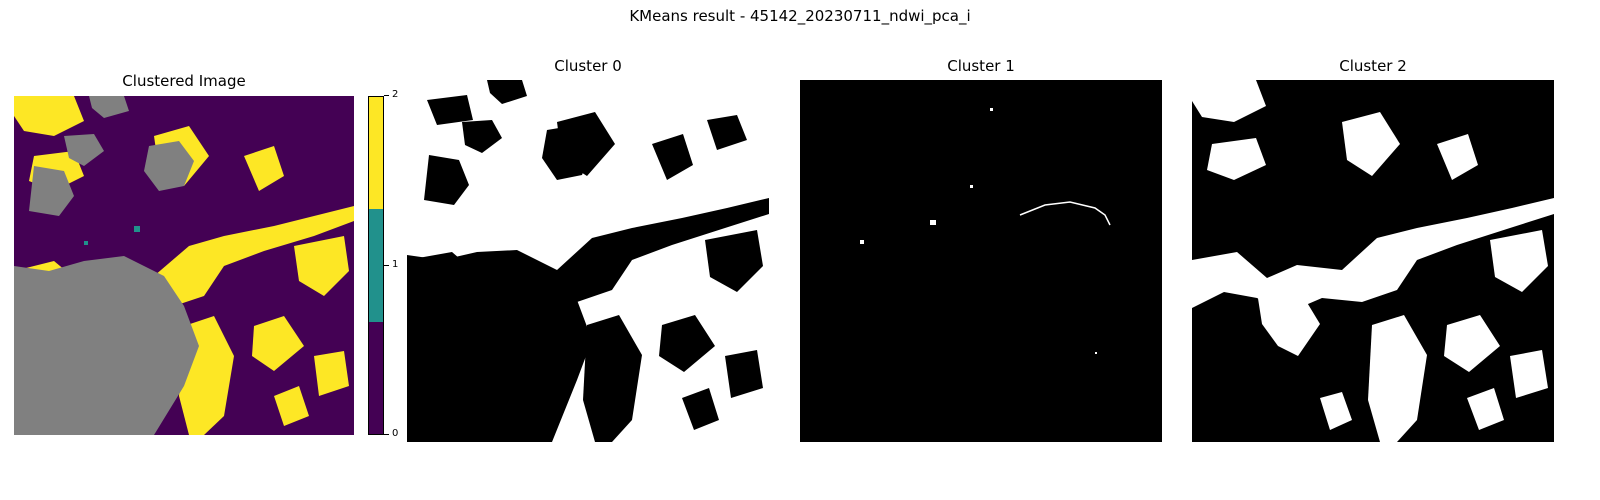 The image size is (1600, 500). Describe the element at coordinates (1373, 66) in the screenshot. I see `panel-title-cluster-2: Cluster 2` at that location.